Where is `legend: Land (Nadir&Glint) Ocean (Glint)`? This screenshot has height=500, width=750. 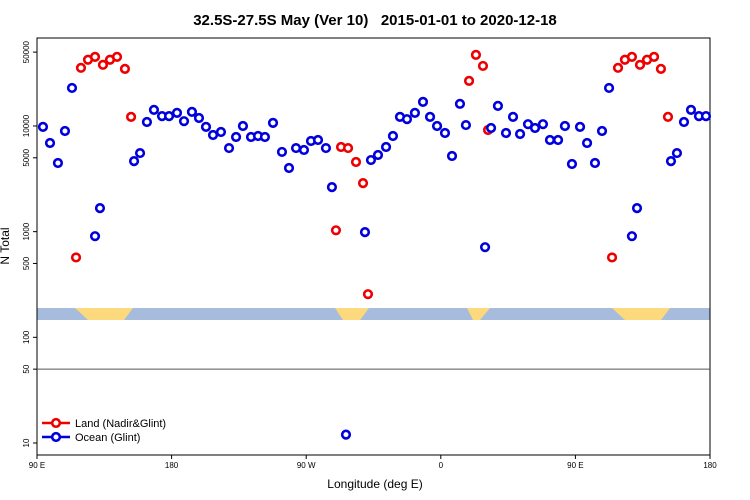 legend: Land (Nadir&Glint) Ocean (Glint) is located at coordinates (104, 430).